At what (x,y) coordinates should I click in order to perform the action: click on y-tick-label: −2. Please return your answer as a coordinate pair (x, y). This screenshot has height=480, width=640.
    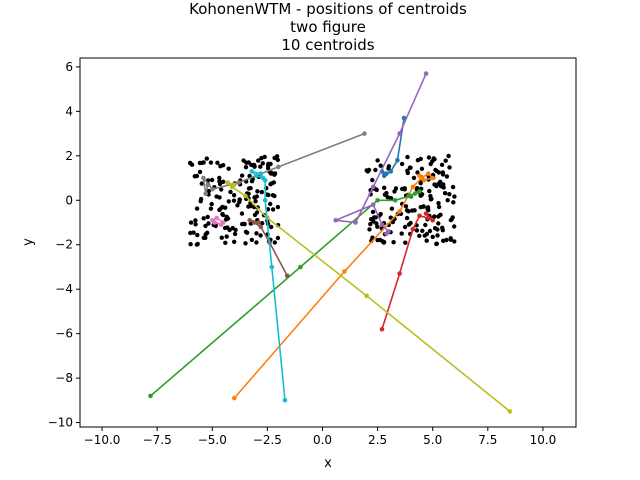
    Looking at the image, I should click on (64, 245).